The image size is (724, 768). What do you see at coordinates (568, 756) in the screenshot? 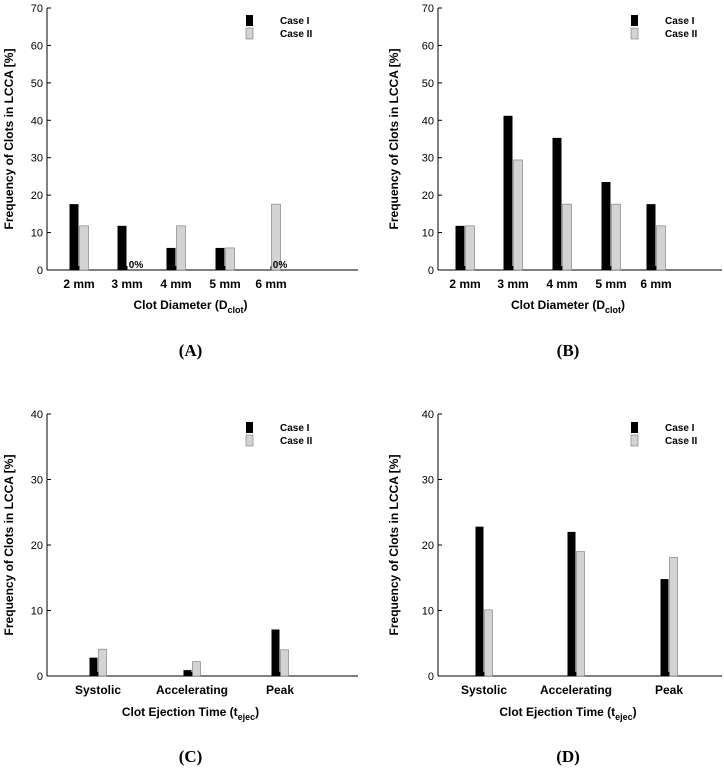
I see `panel-label: (D)` at bounding box center [568, 756].